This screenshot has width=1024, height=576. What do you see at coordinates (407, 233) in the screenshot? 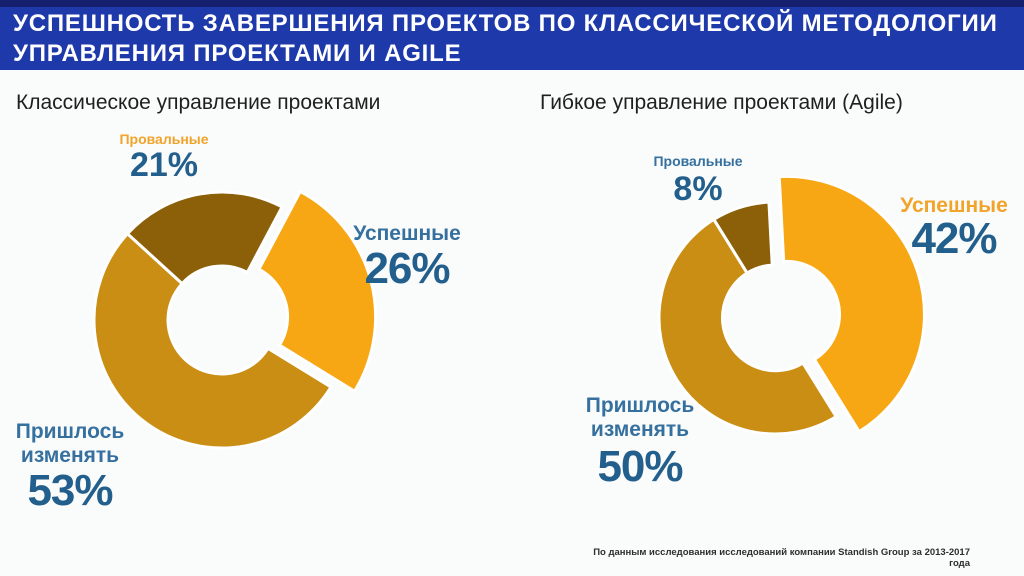
I see `classic-successful-label: Успешные` at bounding box center [407, 233].